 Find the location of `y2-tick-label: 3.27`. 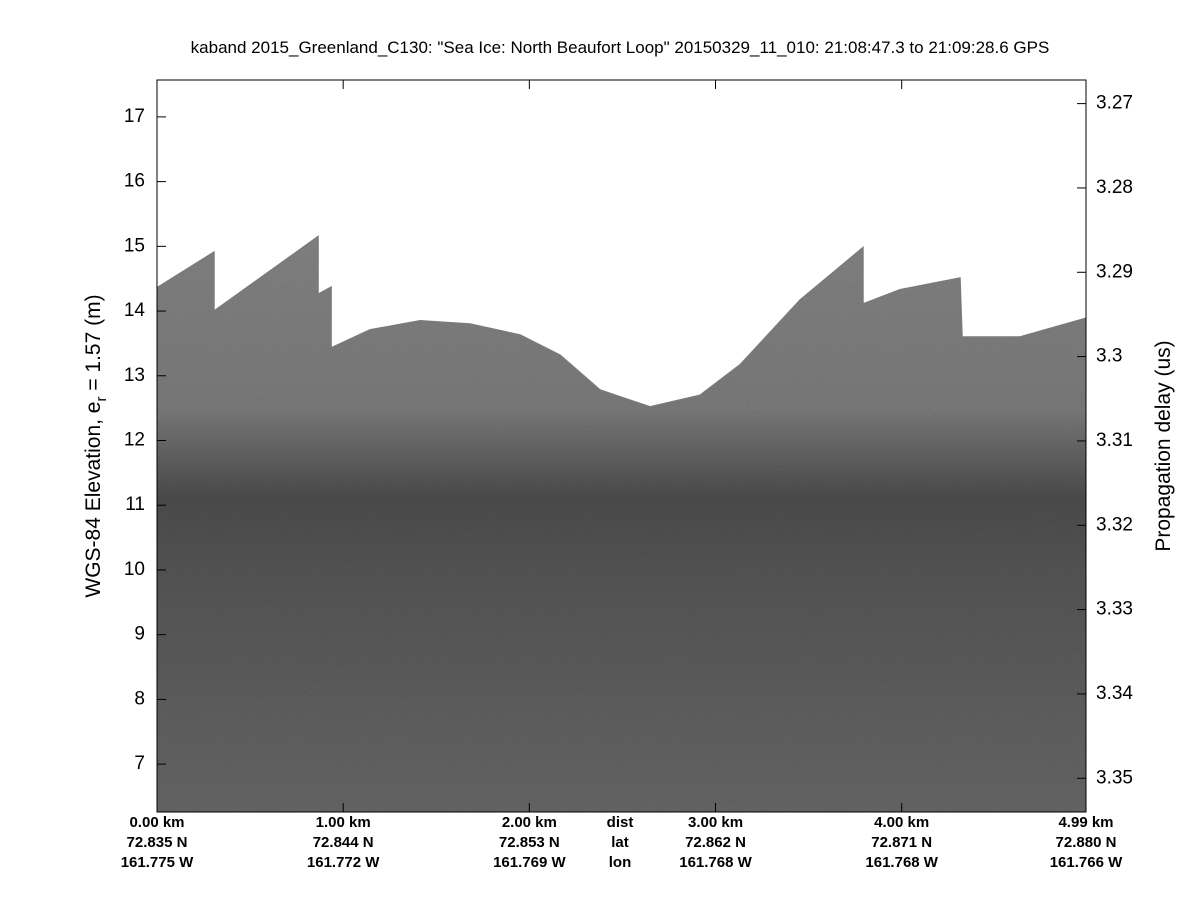

y2-tick-label: 3.27 is located at coordinates (1114, 103).